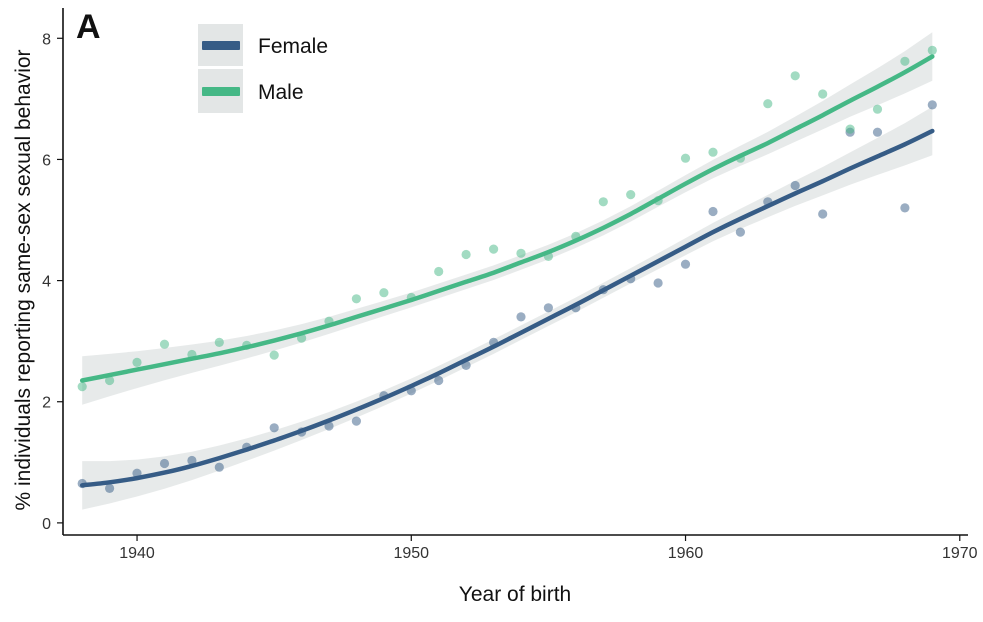 The width and height of the screenshot is (983, 622). Describe the element at coordinates (52, 282) in the screenshot. I see `y-axis-ticks: 0 2 4 6 8` at that location.